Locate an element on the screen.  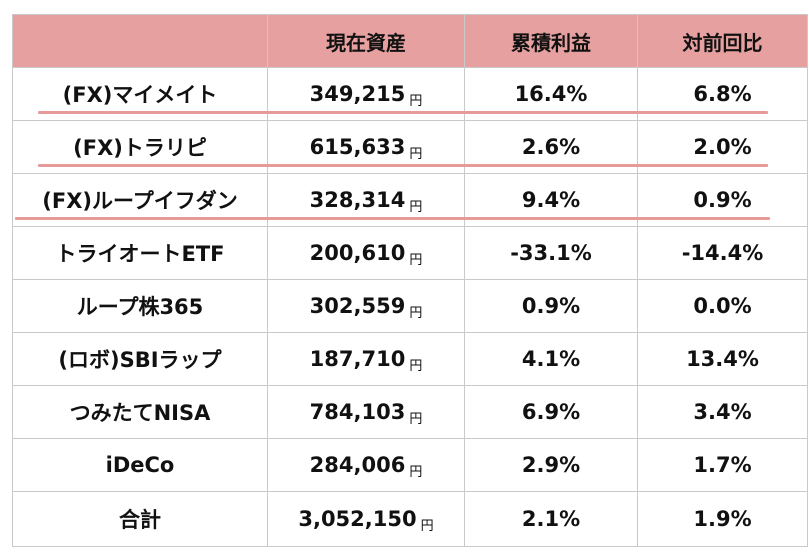
asset-name: iDeCo is located at coordinates (140, 465).